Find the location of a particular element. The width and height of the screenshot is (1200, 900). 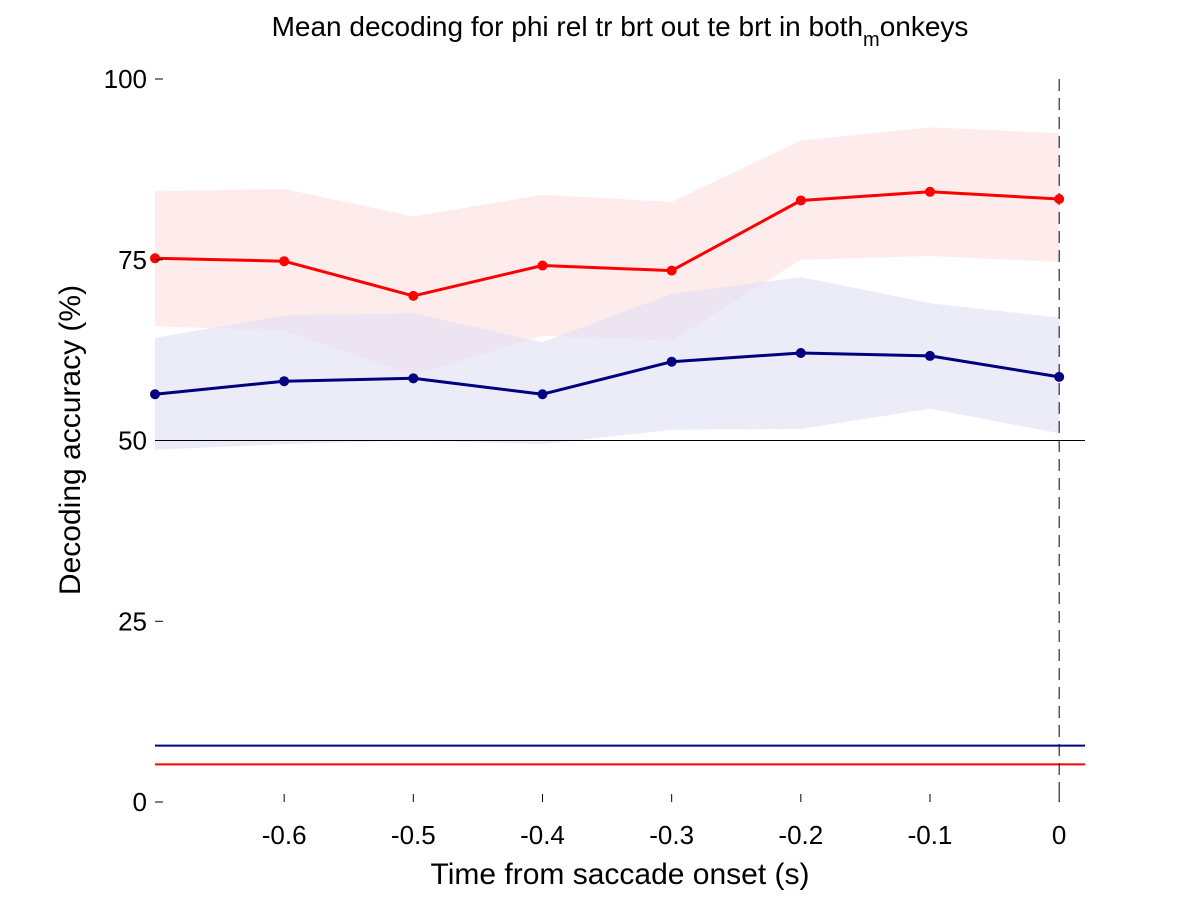

x-tick-label-6: 0 is located at coordinates (1059, 835).